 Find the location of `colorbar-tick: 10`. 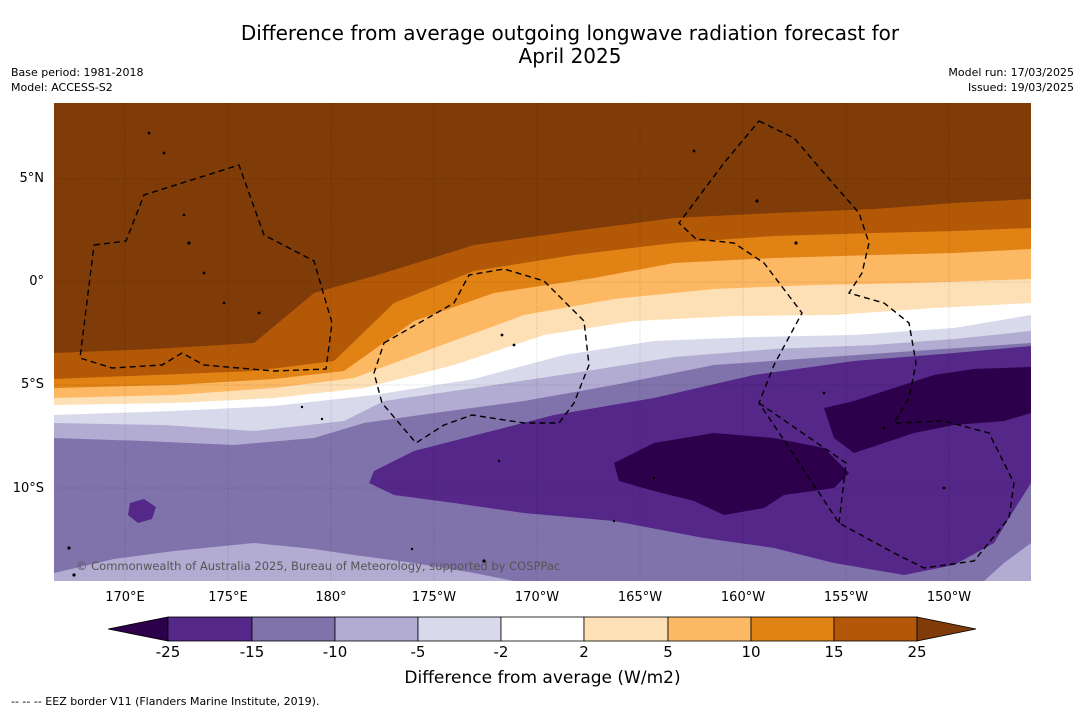

colorbar-tick: 10 is located at coordinates (751, 652).